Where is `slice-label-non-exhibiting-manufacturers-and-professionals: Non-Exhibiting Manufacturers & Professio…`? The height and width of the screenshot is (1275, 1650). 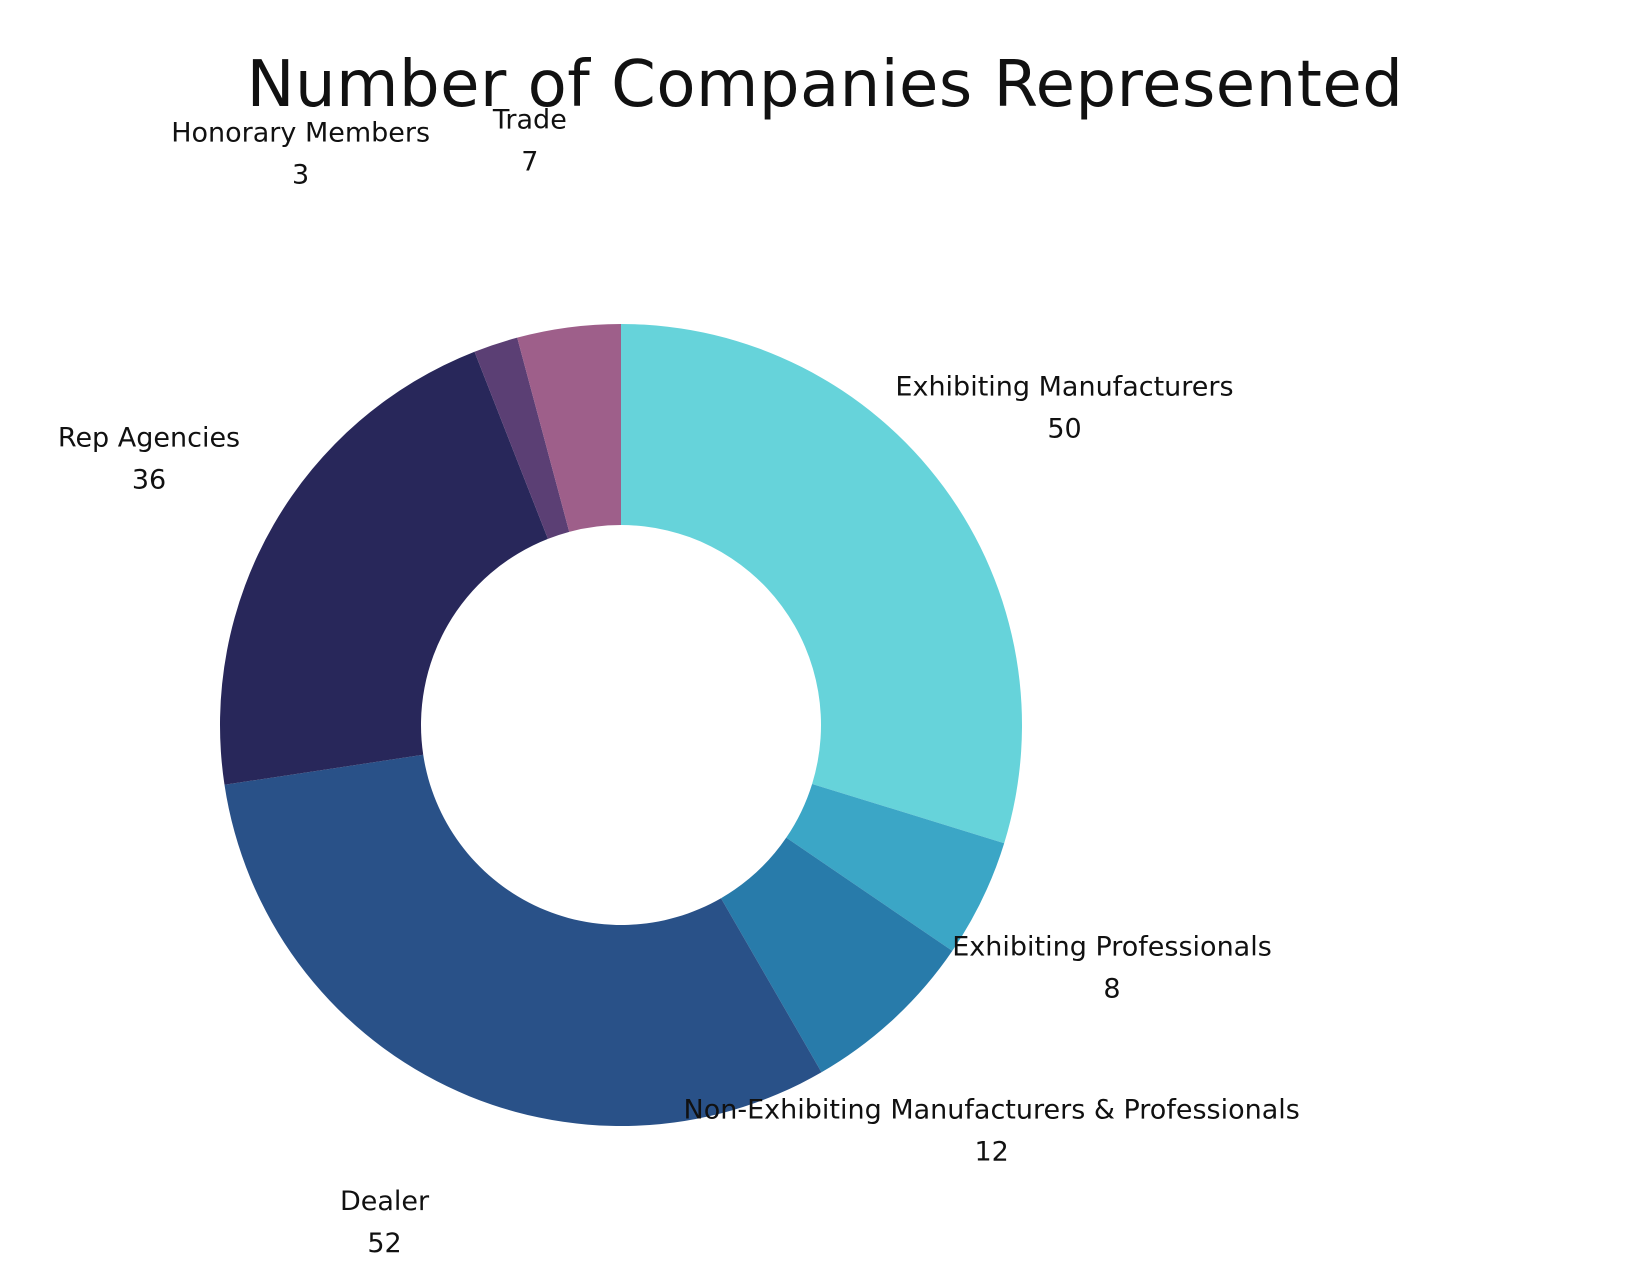 slice-label-non-exhibiting-manufacturers-and-professionals: Non-Exhibiting Manufacturers & Professio… is located at coordinates (992, 1110).